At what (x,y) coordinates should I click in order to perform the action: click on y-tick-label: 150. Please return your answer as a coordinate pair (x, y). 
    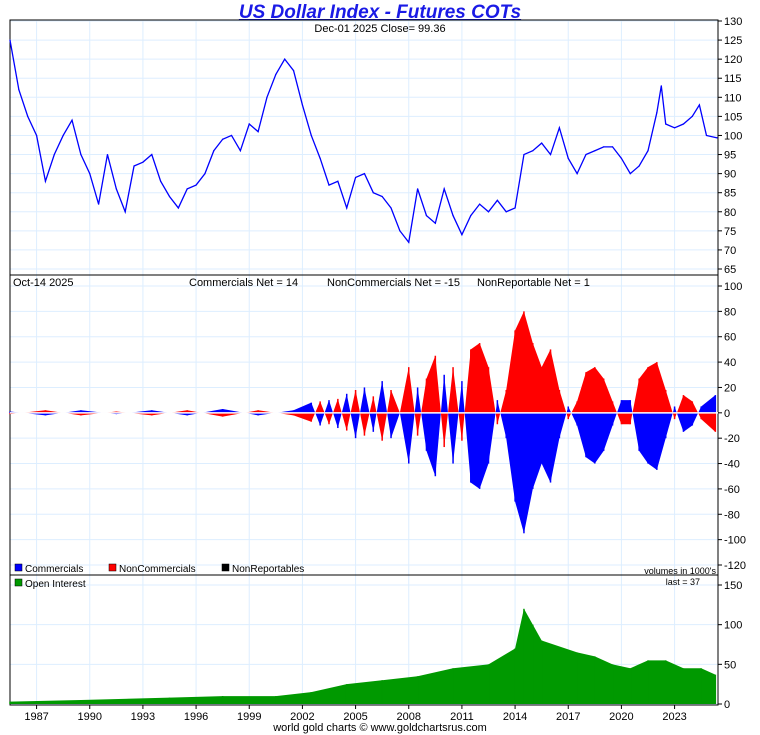
    Looking at the image, I should click on (733, 586).